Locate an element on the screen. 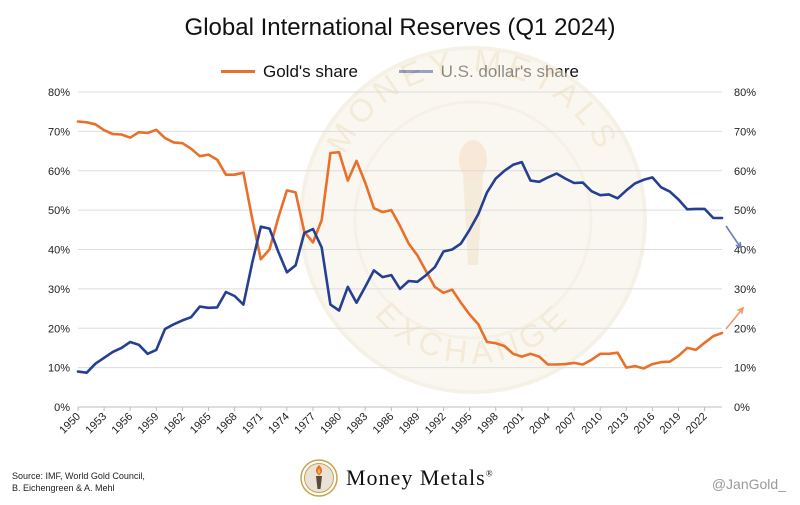 This screenshot has height=505, width=800. y-tick-label-right: 10% is located at coordinates (745, 369).